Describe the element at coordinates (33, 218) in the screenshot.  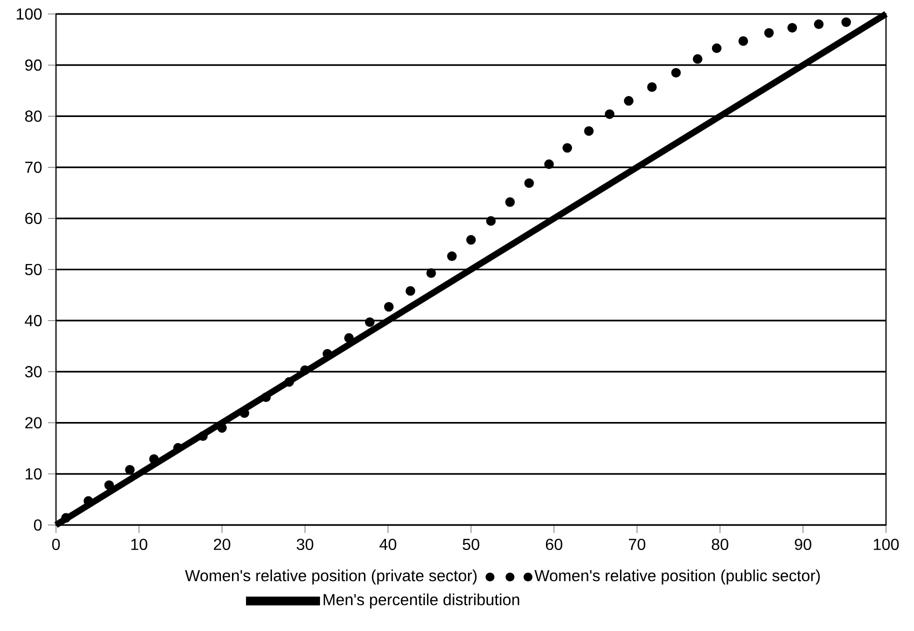
I see `y-tick-label: 60` at that location.